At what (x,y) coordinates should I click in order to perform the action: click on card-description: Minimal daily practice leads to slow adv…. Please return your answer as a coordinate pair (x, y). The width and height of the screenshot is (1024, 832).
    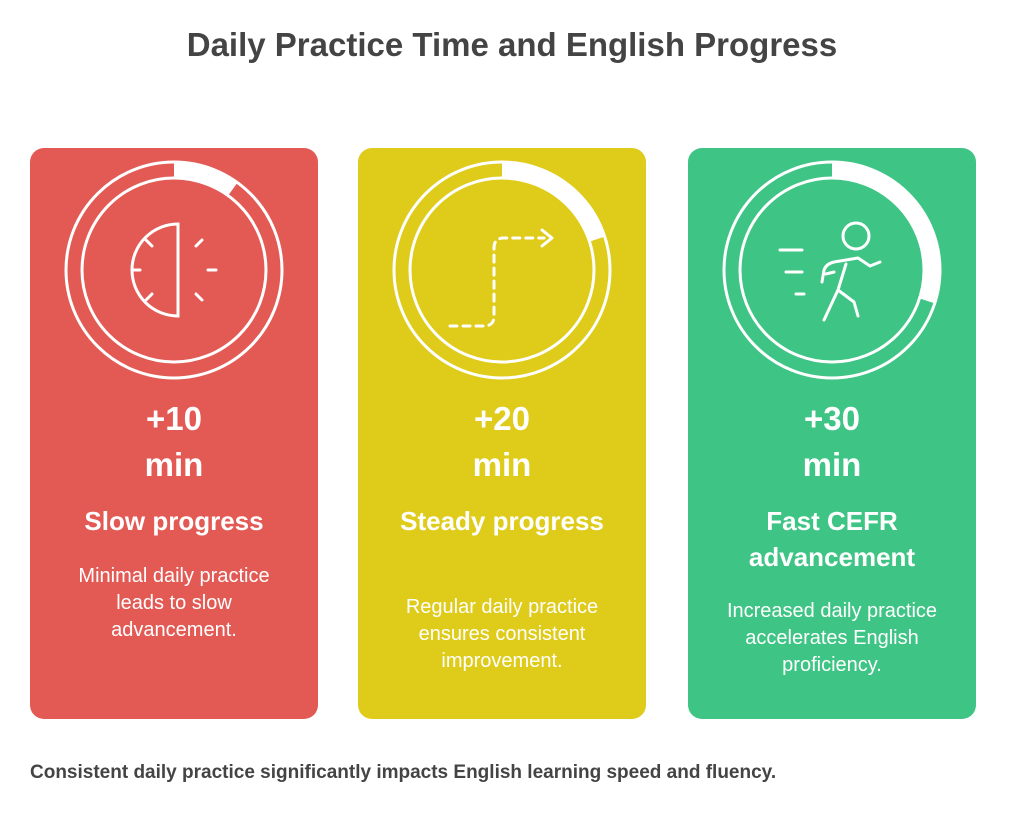
    Looking at the image, I should click on (174, 603).